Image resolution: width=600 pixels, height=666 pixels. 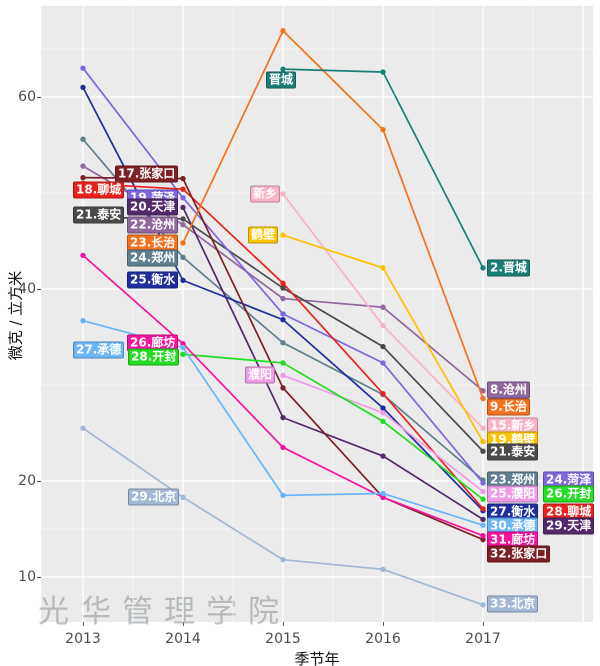 What do you see at coordinates (333, 426) in the screenshot?
I see `series-line-开封` at bounding box center [333, 426].